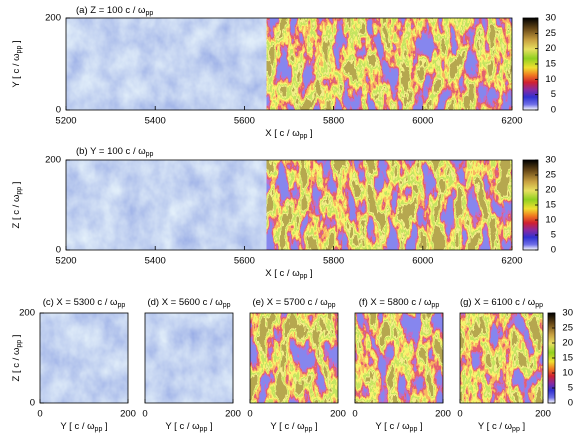 The image size is (581, 436). What do you see at coordinates (84, 303) in the screenshot?
I see `panel-title: (c) X = 5300 c / ωpp` at bounding box center [84, 303].